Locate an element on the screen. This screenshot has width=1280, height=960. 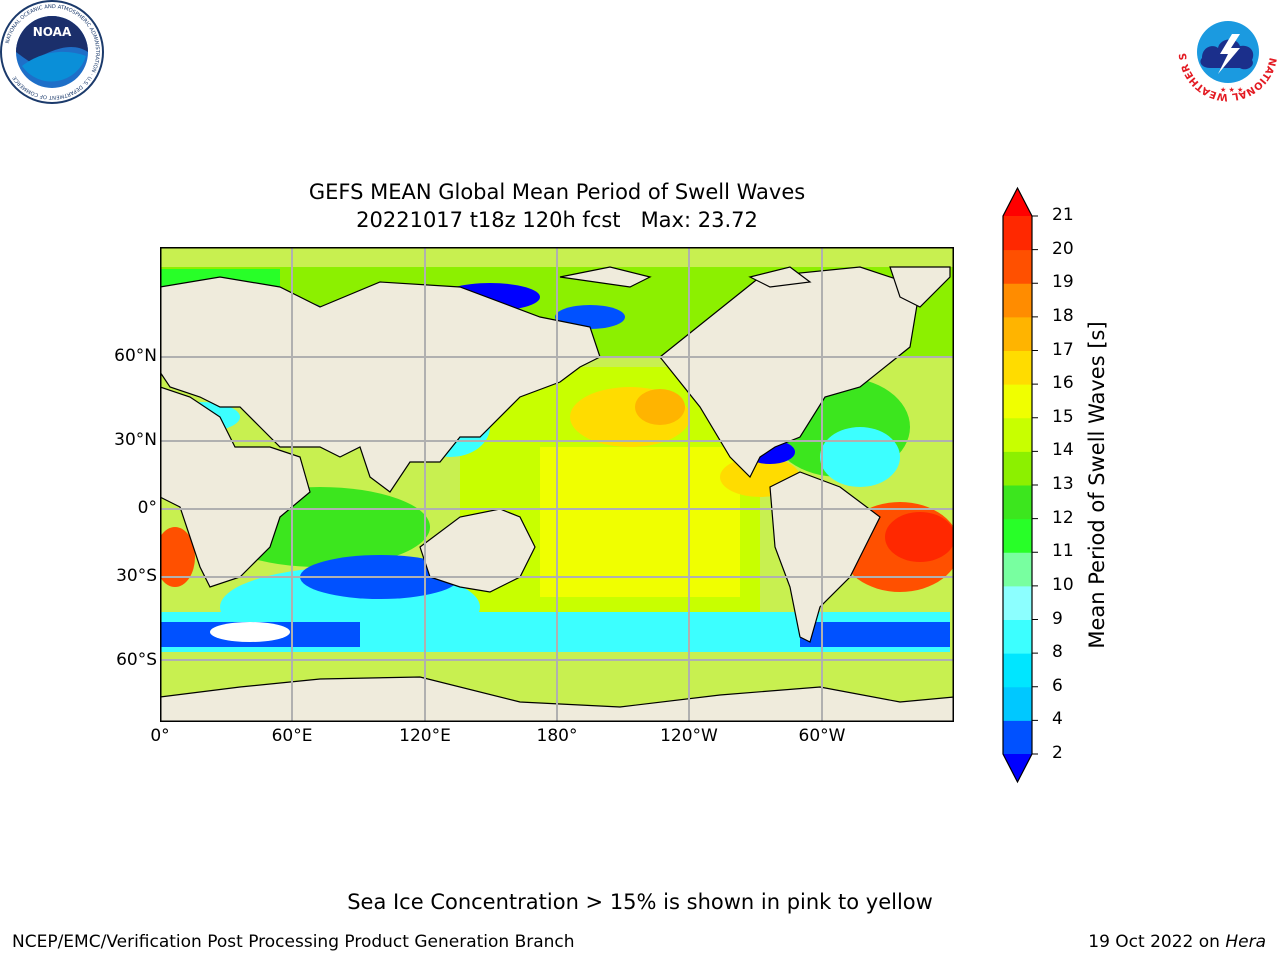
colorbar-tick-label: 20 is located at coordinates (1063, 248).